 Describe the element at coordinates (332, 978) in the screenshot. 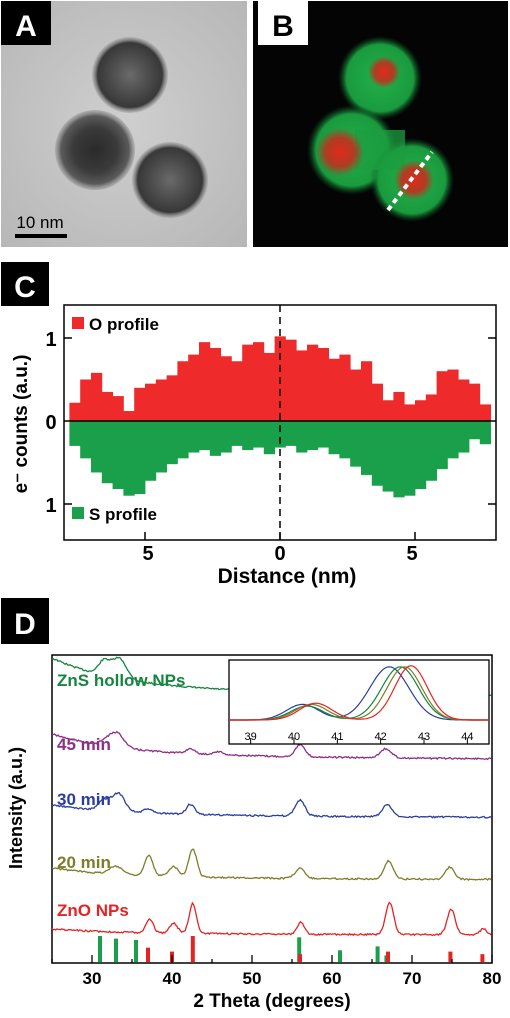

I see `d-x-tick-label: 60` at that location.